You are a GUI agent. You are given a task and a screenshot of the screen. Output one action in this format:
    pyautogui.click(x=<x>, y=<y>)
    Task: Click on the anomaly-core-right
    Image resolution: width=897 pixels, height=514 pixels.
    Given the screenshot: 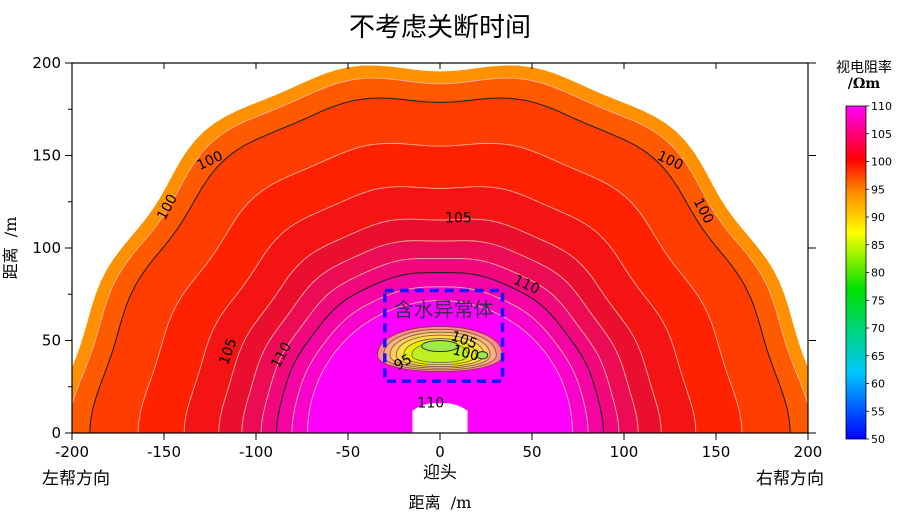 What is the action you would take?
    pyautogui.click(x=482, y=355)
    